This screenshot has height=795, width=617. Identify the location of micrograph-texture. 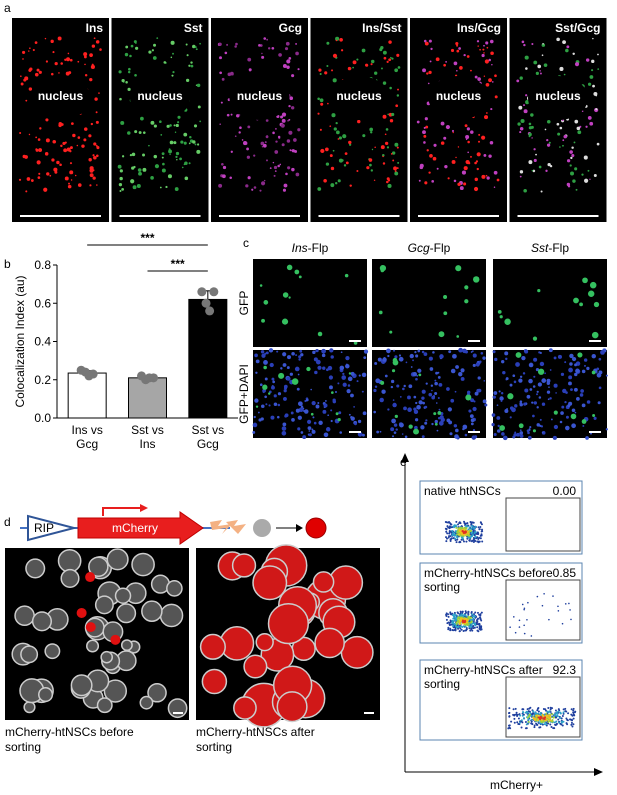
(548, 309).